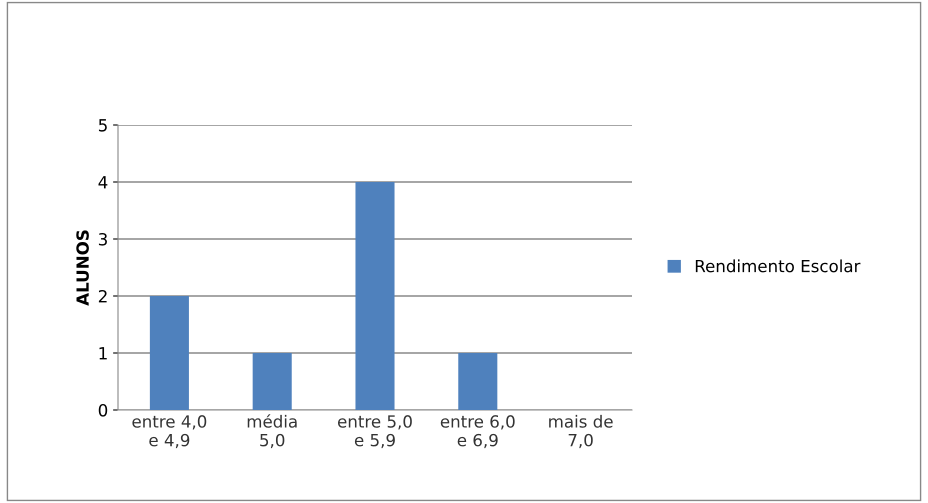 This screenshot has height=503, width=928. What do you see at coordinates (103, 410) in the screenshot?
I see `y-tick-label: 0` at bounding box center [103, 410].